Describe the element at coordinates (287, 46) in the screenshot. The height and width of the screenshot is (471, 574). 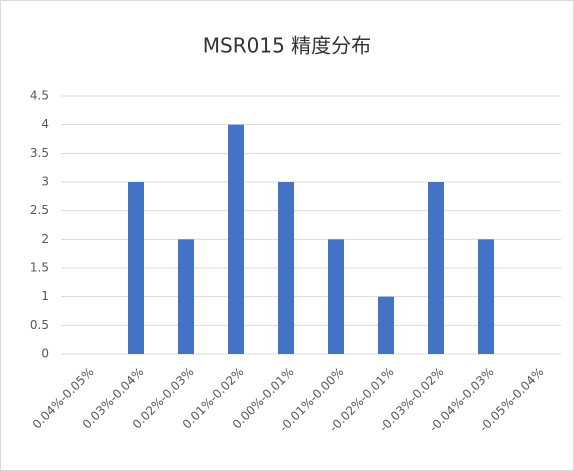
I see `chart-title: MSR015 精度分布` at that location.